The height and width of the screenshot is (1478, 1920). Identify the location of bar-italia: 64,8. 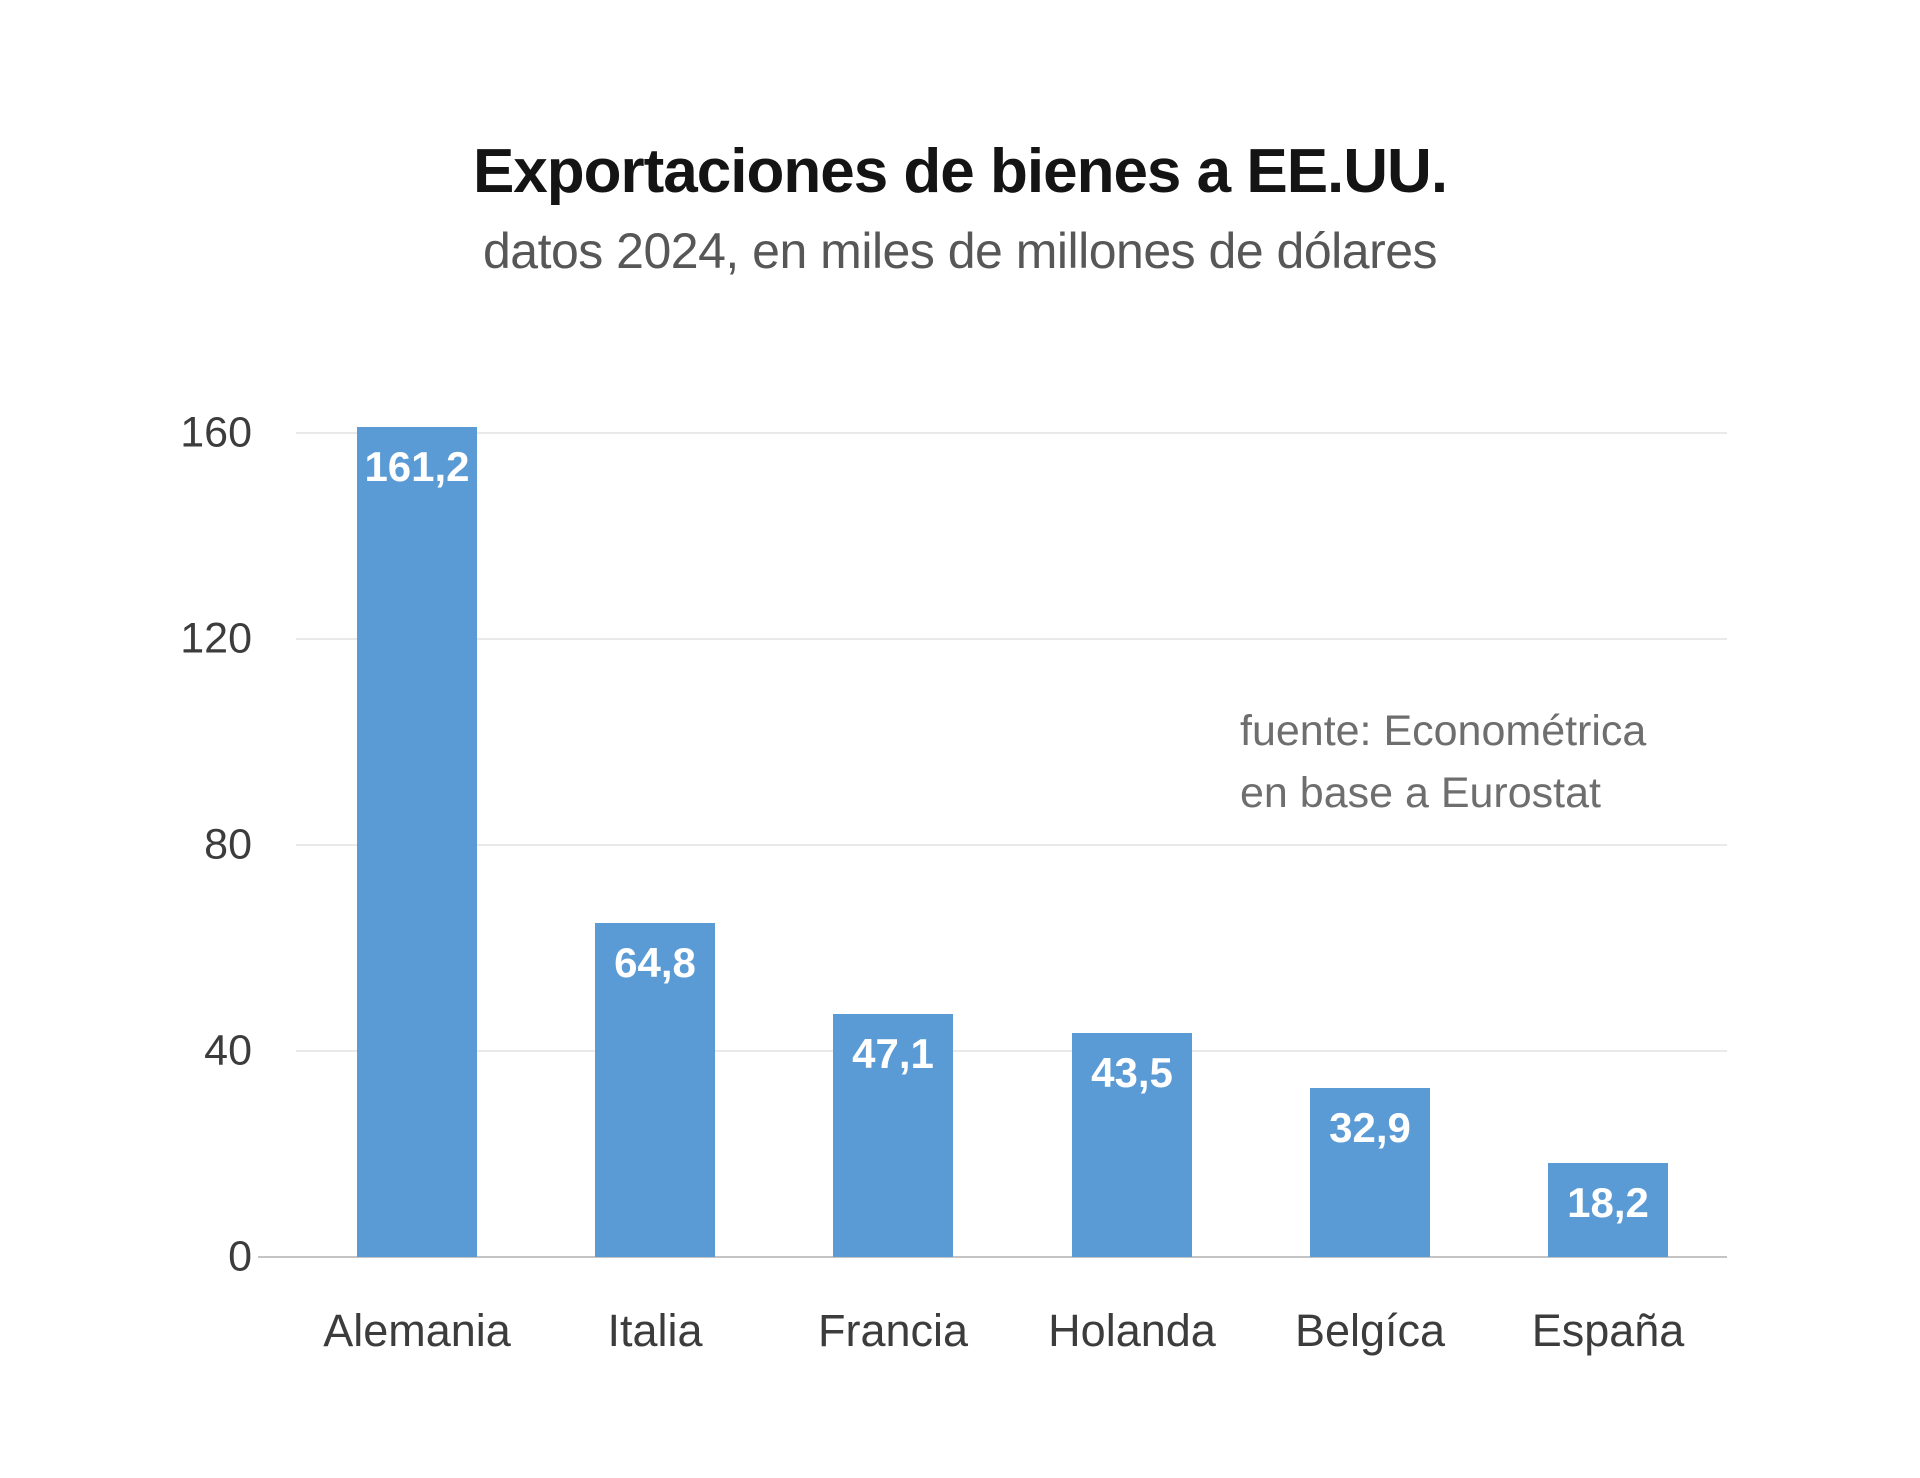
(655, 1090).